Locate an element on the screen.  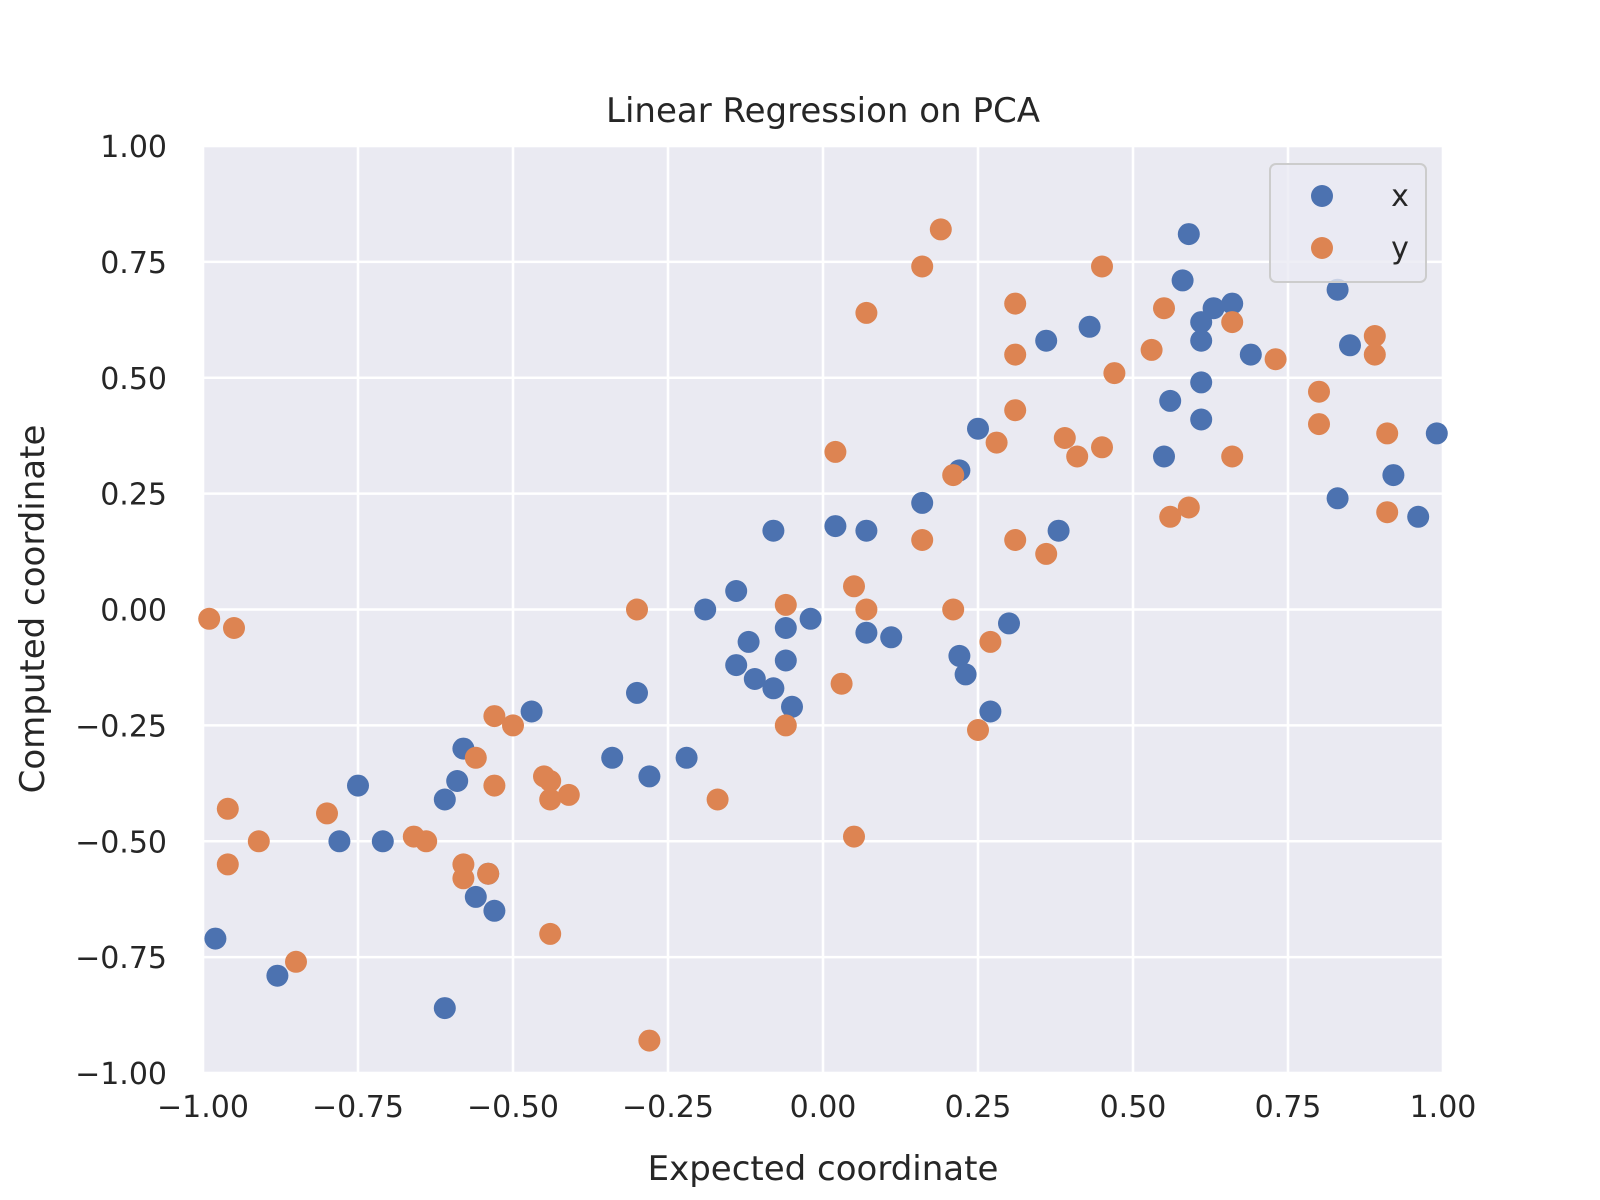
y-tick-label: −0.25 is located at coordinates (121, 726).